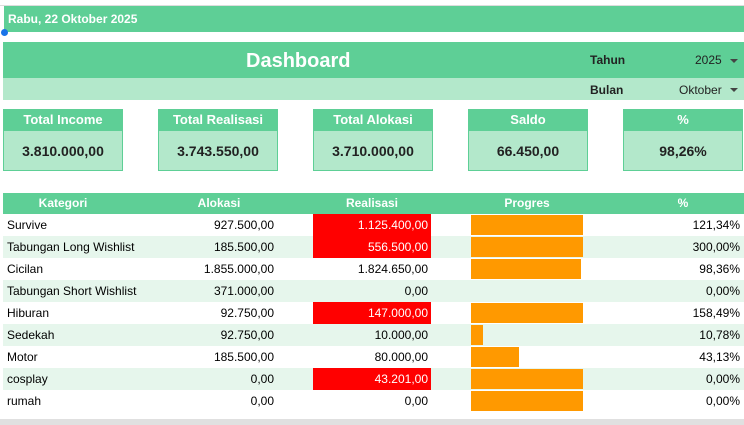 This screenshot has height=425, width=744. I want to click on card-header: Total Income, so click(63, 120).